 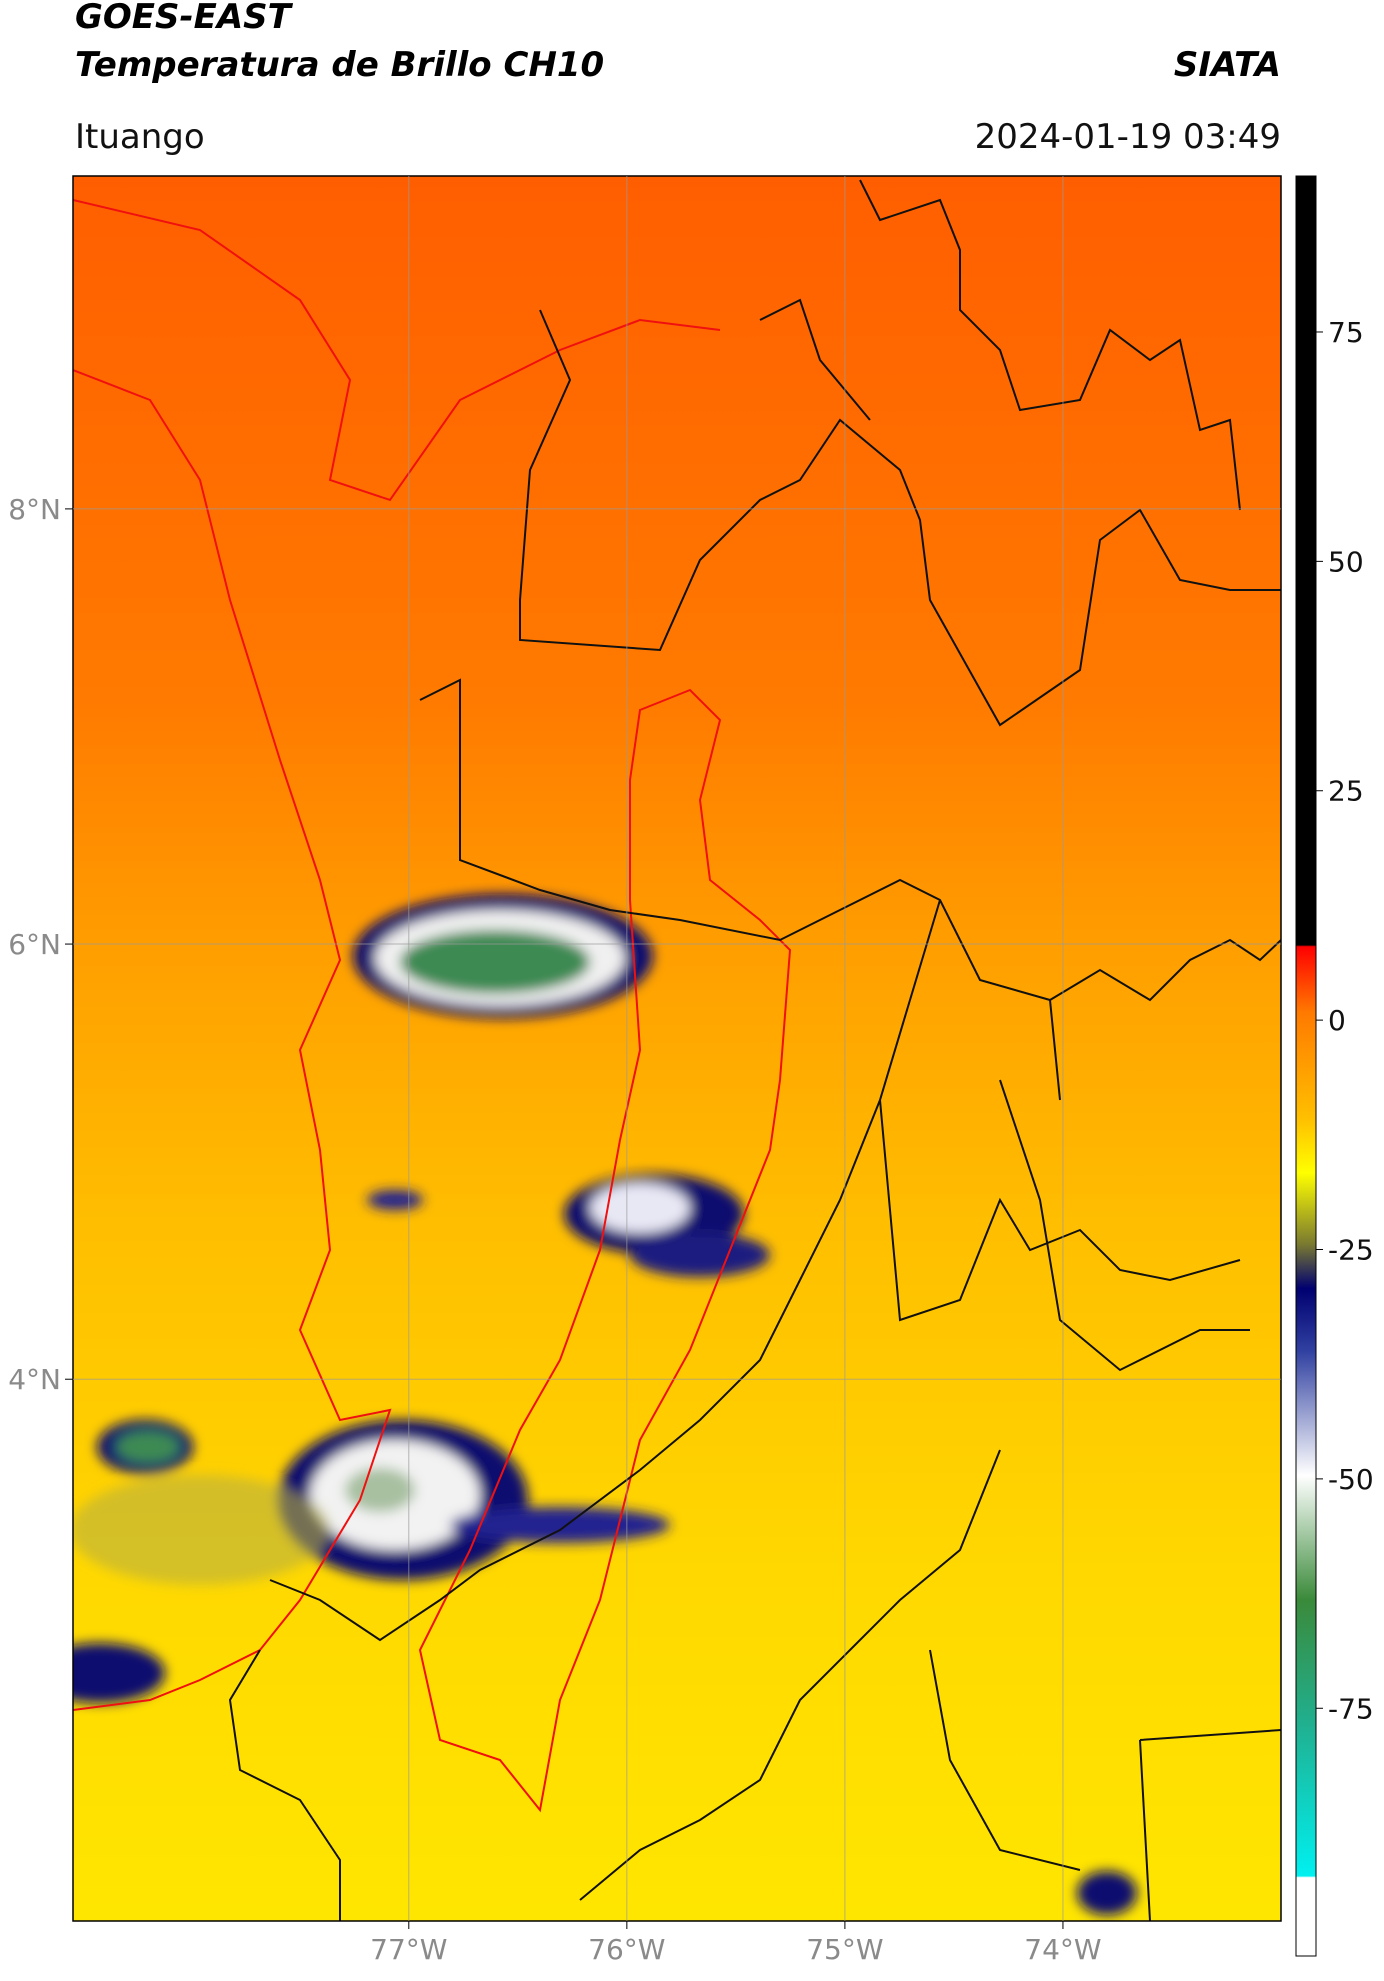 What do you see at coordinates (1346, 332) in the screenshot?
I see `colorbar-tick-label: 75` at bounding box center [1346, 332].